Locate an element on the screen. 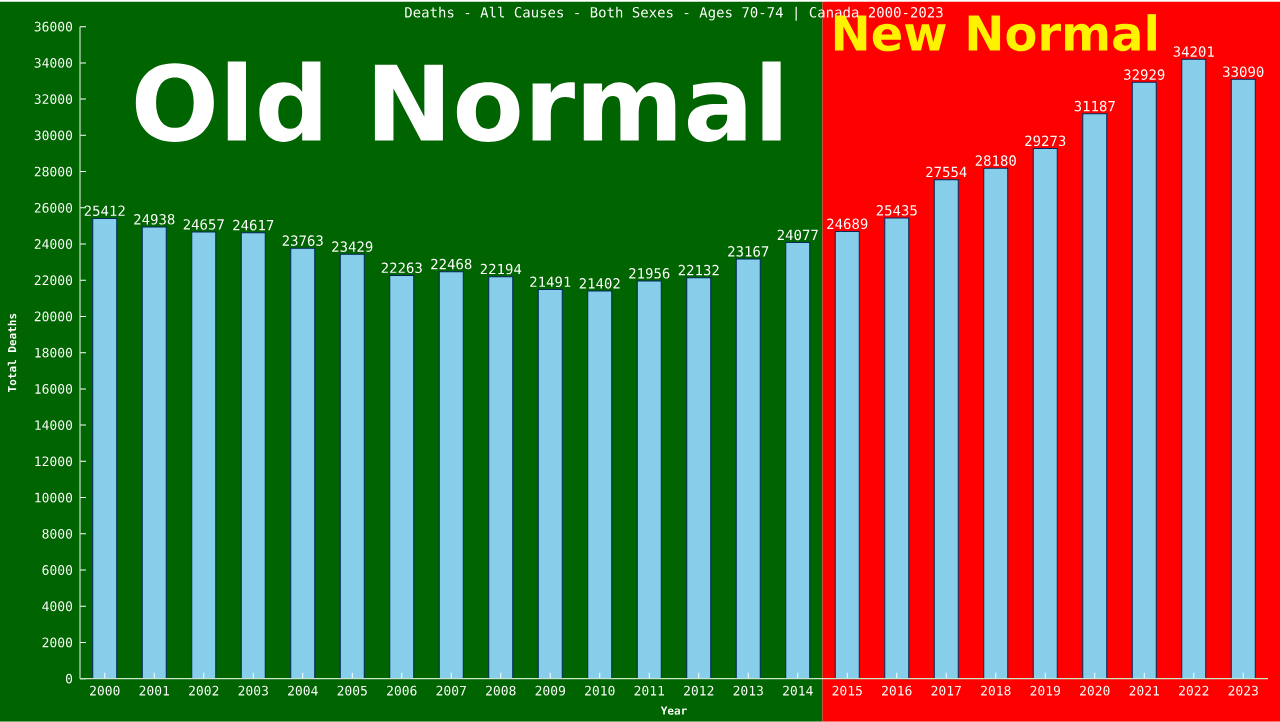 This screenshot has height=722, width=1280. x-tick-label: 2015 is located at coordinates (847, 690).